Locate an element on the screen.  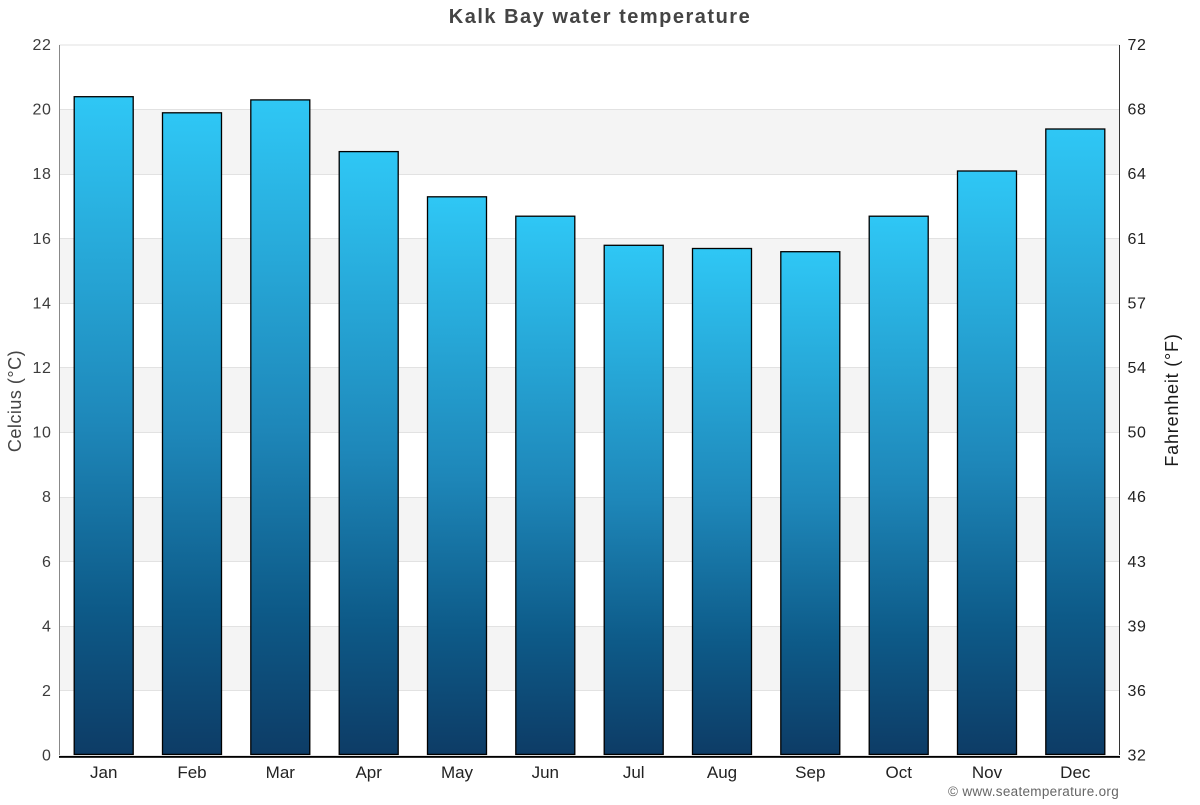
svg-text: Celcius (°C) is located at coordinates (15, 401).